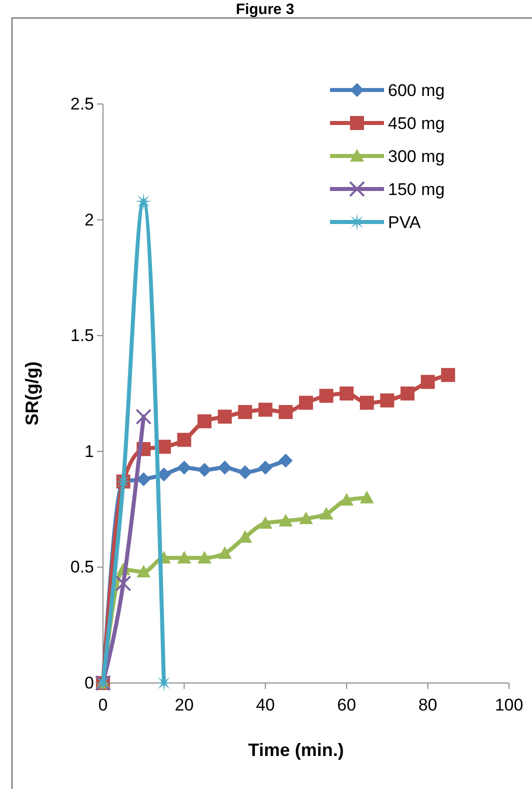  I want to click on legend-label: 150 mg, so click(416, 189).